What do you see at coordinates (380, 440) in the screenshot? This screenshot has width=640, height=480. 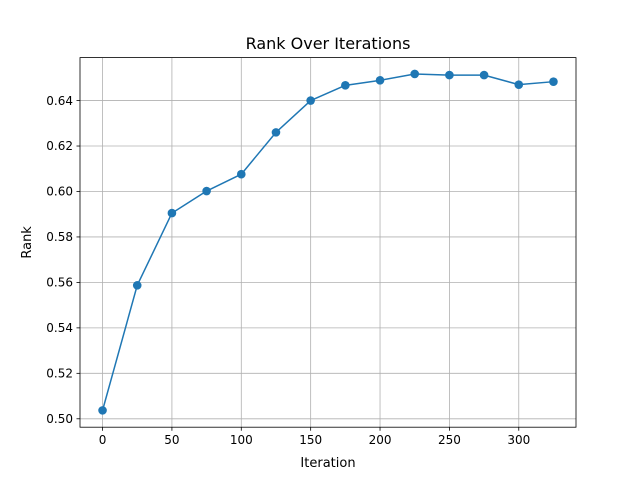 I see `x-tick-label: 200` at bounding box center [380, 440].